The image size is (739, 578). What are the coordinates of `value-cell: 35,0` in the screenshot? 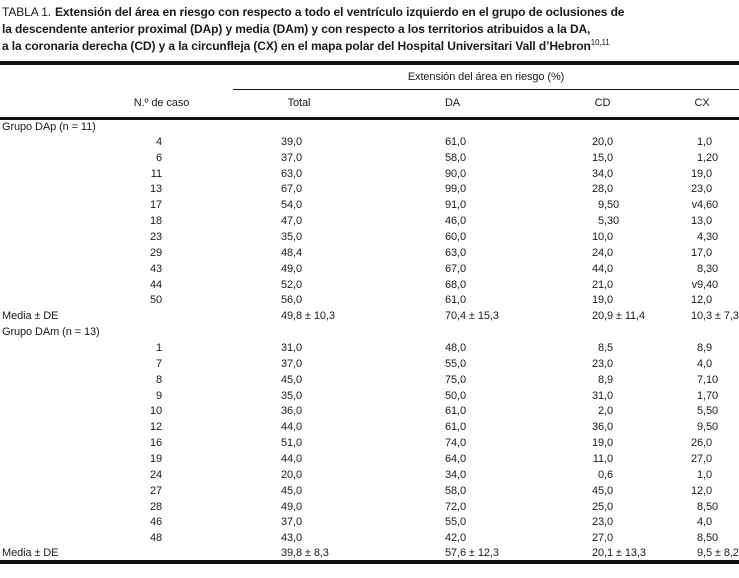 It's located at (291, 236).